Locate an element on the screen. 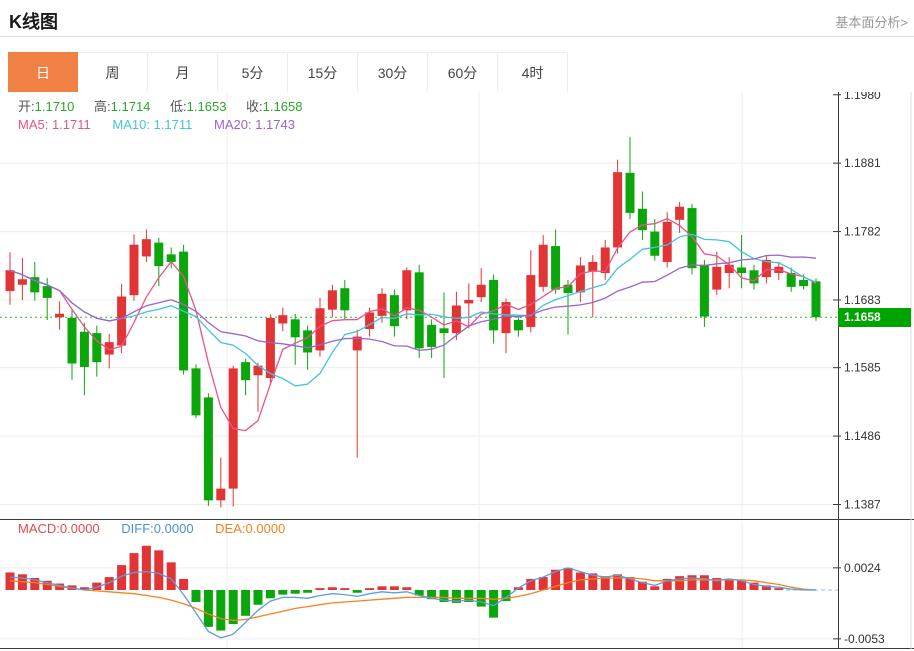  tab-month: 月 is located at coordinates (183, 72).